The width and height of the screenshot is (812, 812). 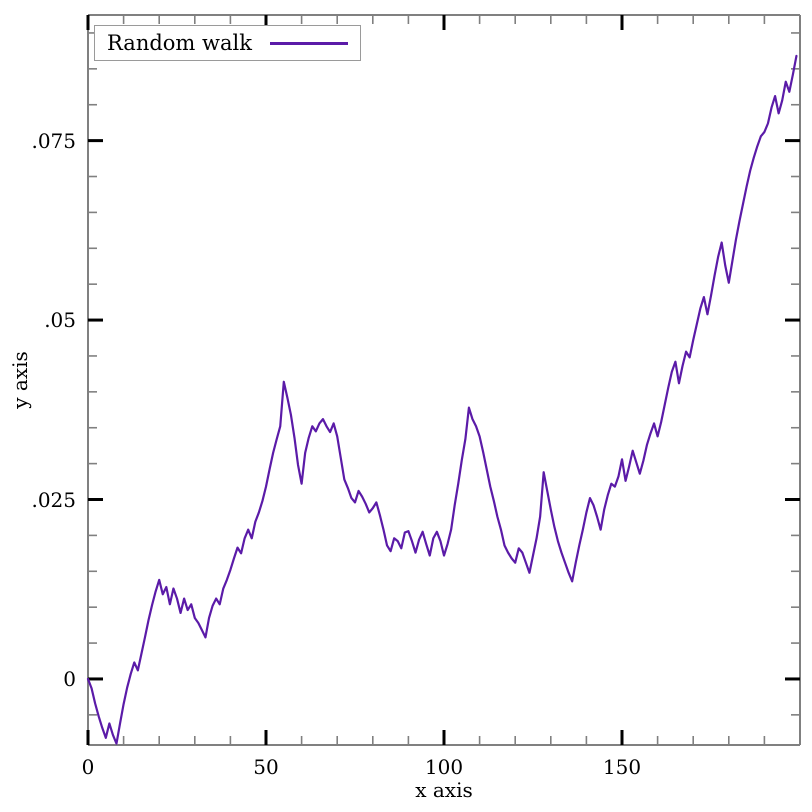 What do you see at coordinates (53, 140) in the screenshot?
I see `y-tick-label: .075` at bounding box center [53, 140].